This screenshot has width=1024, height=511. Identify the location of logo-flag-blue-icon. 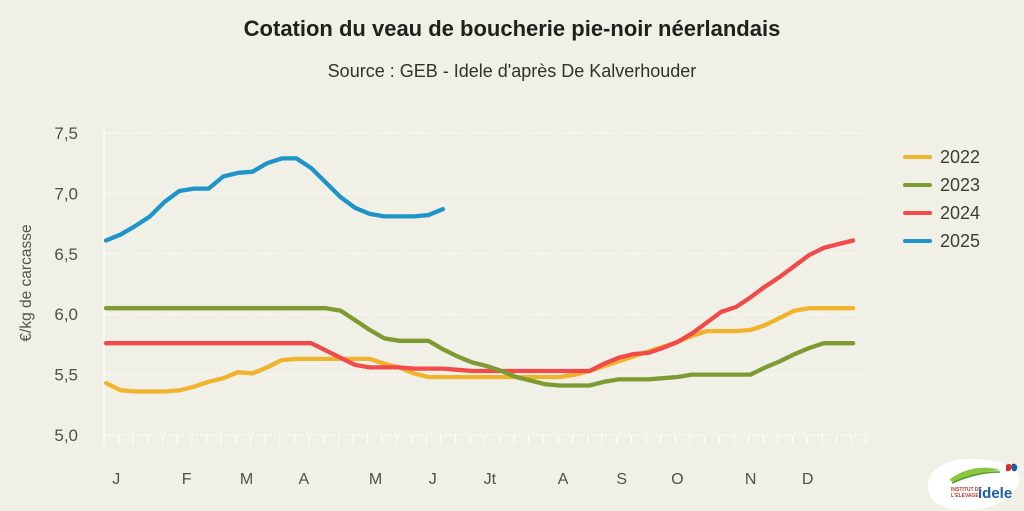
(1015, 467).